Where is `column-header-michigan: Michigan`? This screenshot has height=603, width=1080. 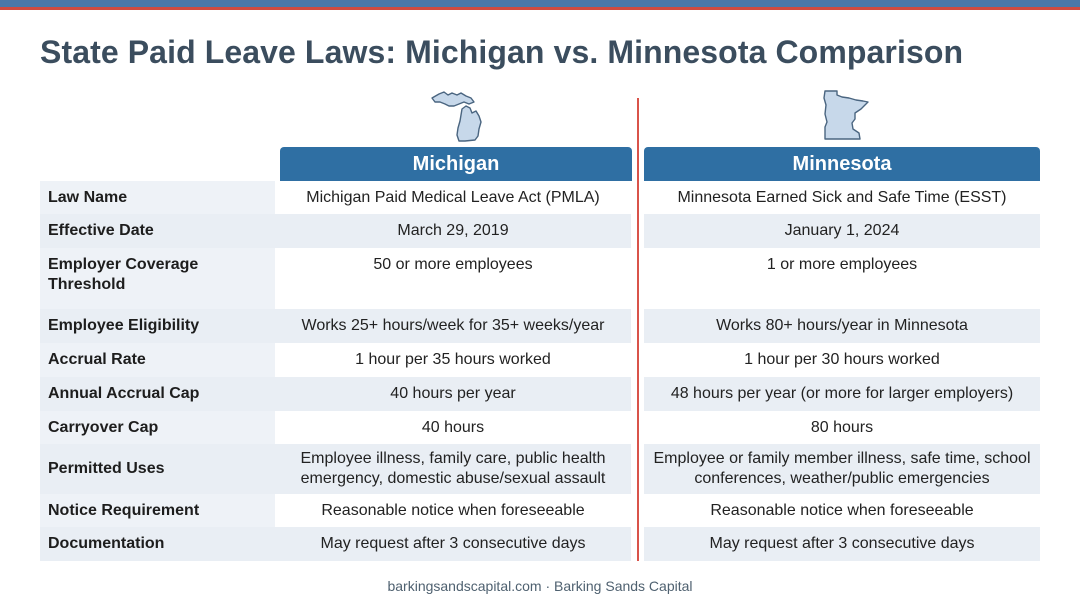
column-header-michigan: Michigan is located at coordinates (456, 164).